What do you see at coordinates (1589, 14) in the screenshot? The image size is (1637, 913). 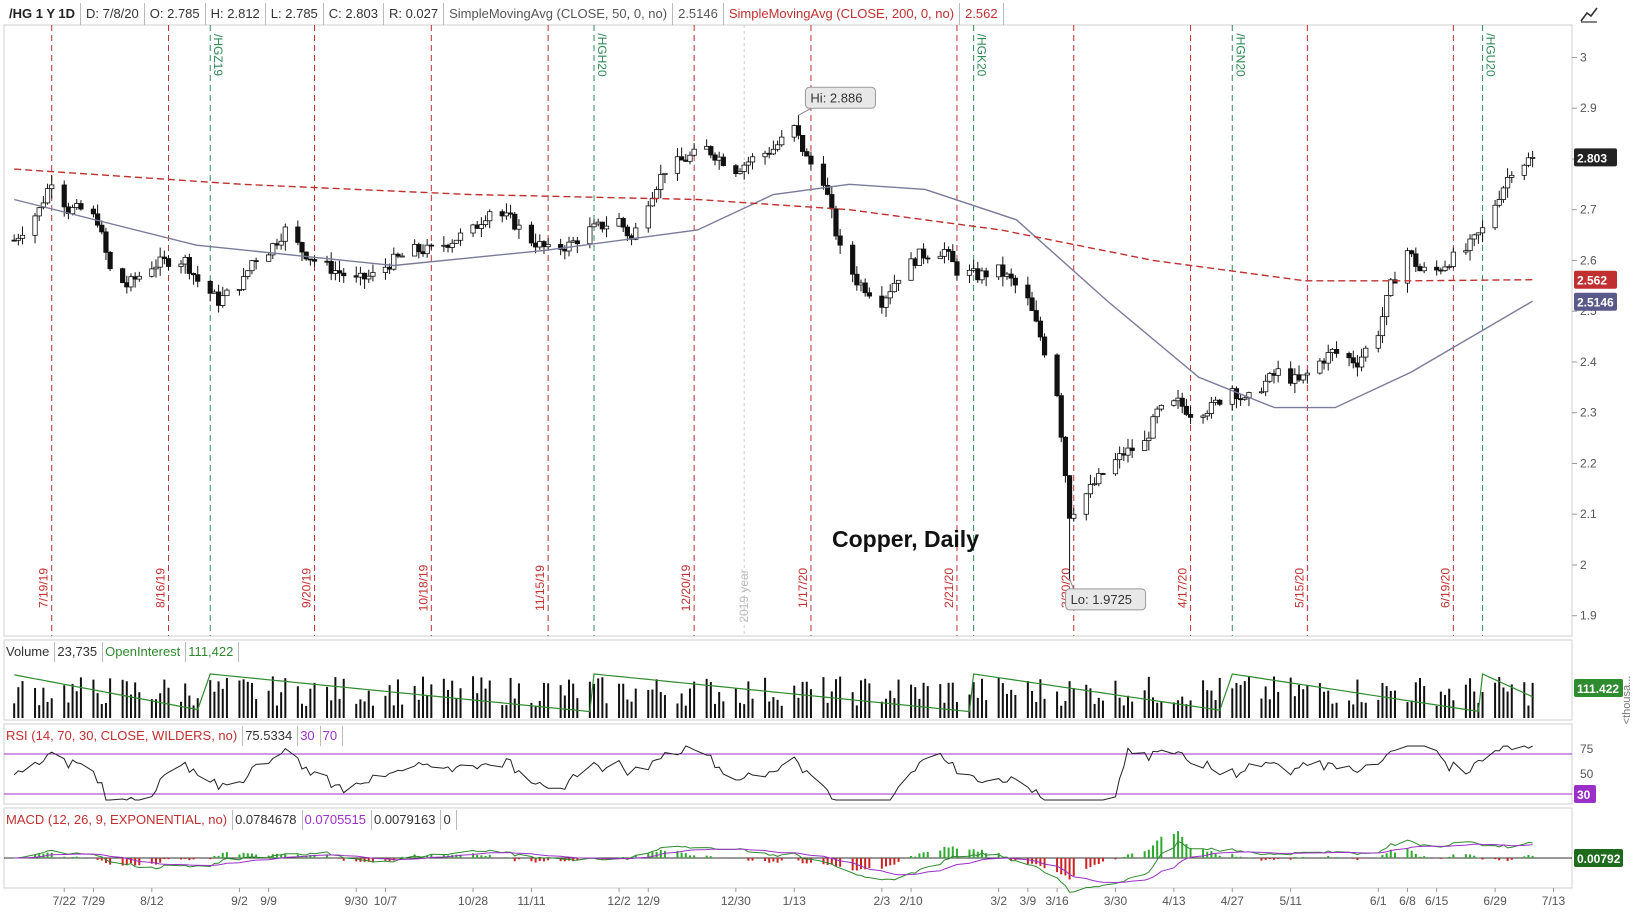 I see `drawing-tool-icon` at bounding box center [1589, 14].